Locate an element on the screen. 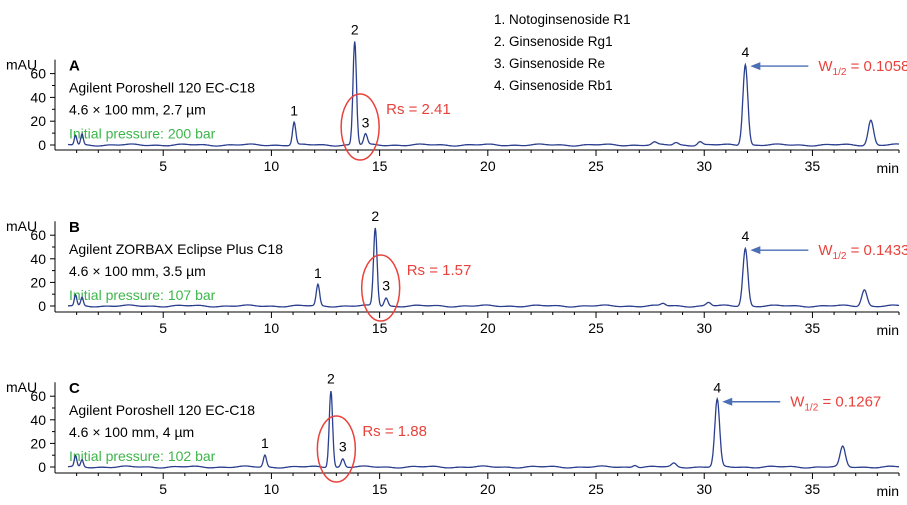 Image resolution: width=907 pixels, height=505 pixels. initial-pressure: Initial pressure: 200 bar is located at coordinates (142, 134).